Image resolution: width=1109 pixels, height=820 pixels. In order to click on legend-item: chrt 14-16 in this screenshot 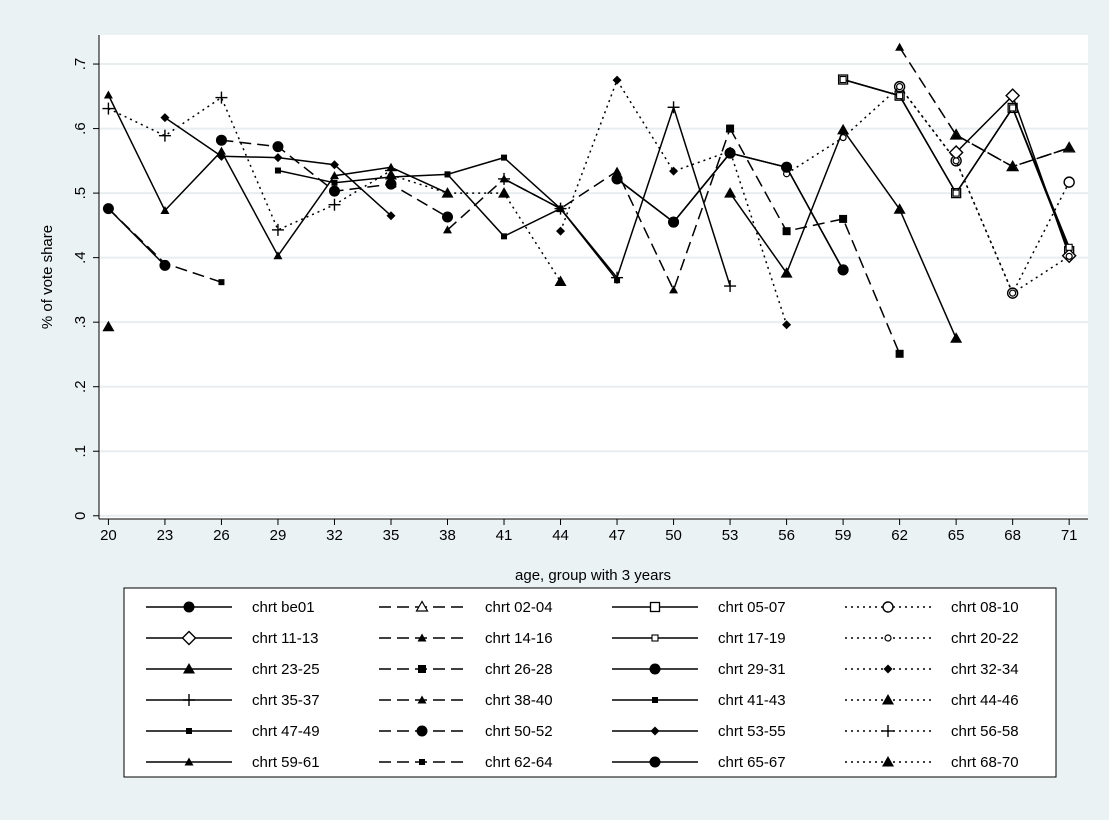, I will do `click(466, 638)`.